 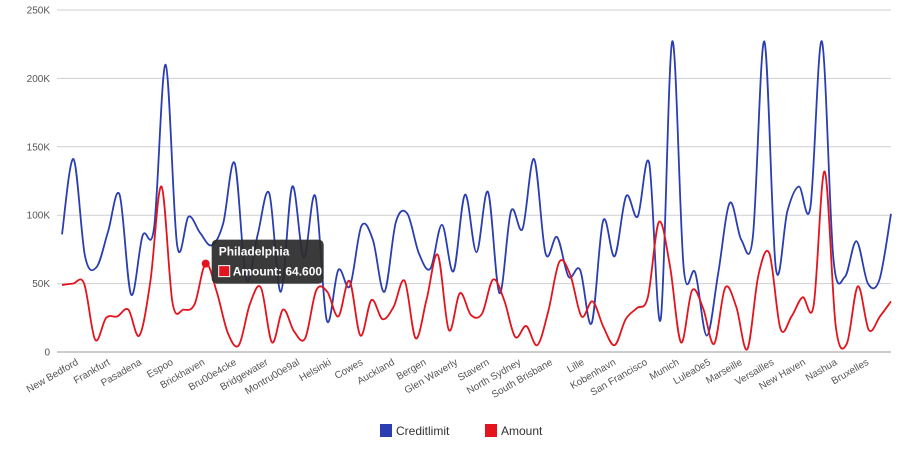 I want to click on x-tick-label: Helsinki, so click(x=316, y=370).